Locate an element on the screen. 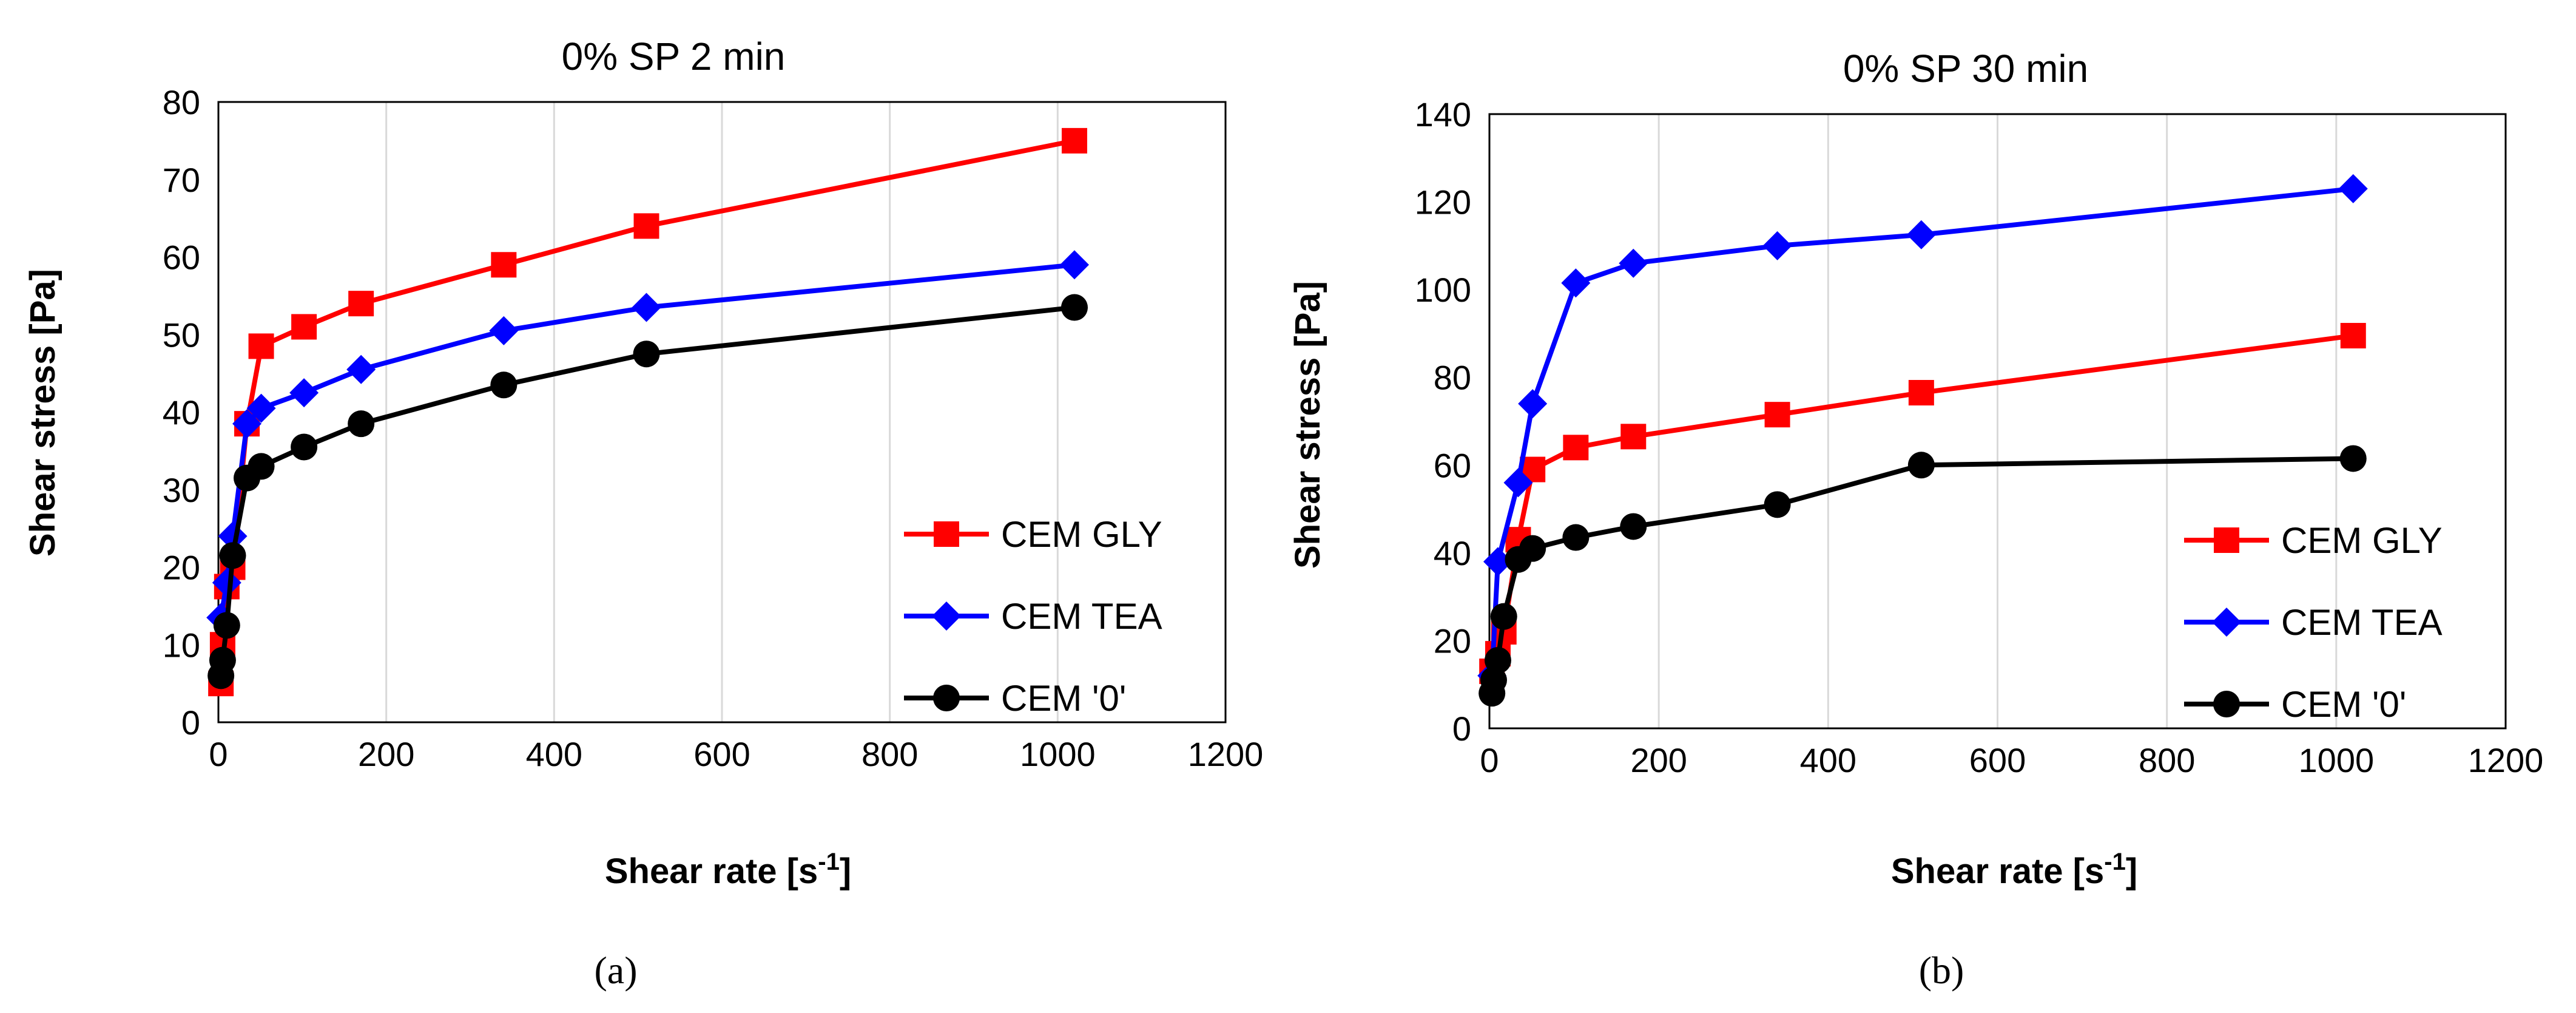 Image resolution: width=2576 pixels, height=1013 pixels. y-tick-label-3: 60 is located at coordinates (1452, 465).